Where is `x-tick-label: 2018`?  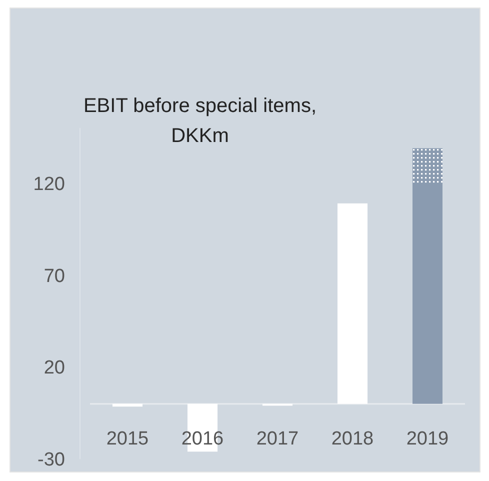
x-tick-label: 2018 is located at coordinates (352, 439).